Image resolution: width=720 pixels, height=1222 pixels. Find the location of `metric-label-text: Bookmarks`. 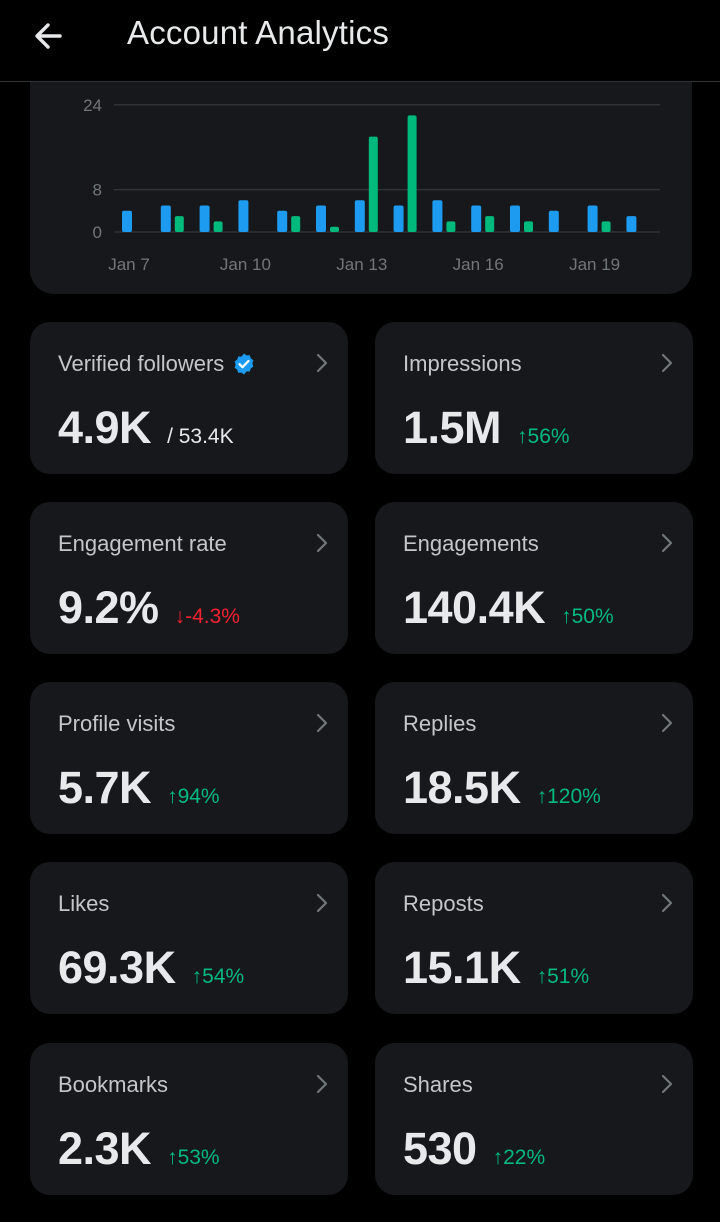

metric-label-text: Bookmarks is located at coordinates (113, 1084).